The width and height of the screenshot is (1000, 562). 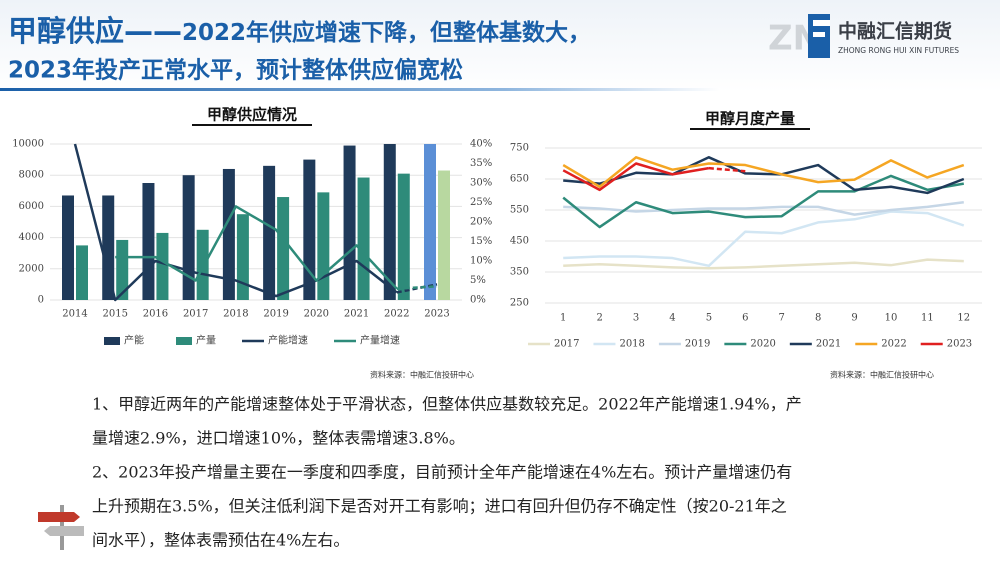 What do you see at coordinates (114, 314) in the screenshot?
I see `x-tick-label: 2015` at bounding box center [114, 314].